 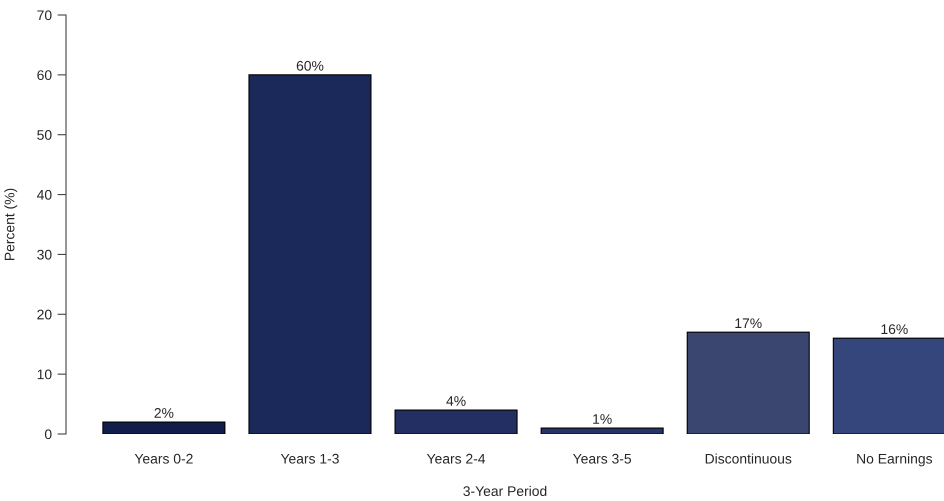 I want to click on data-label: 16%, so click(x=894, y=329).